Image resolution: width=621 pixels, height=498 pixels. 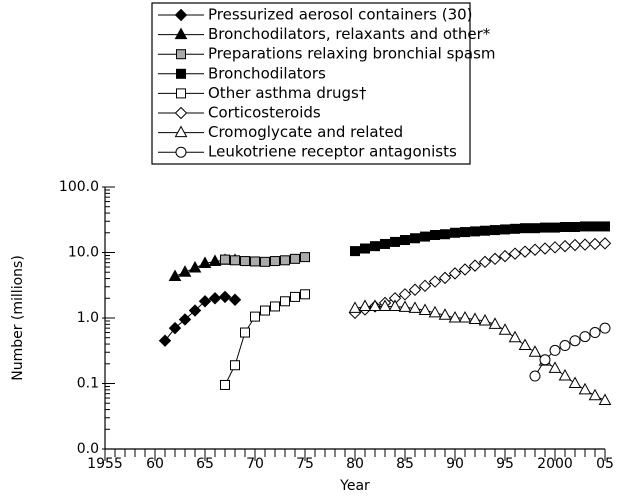 I want to click on x-tick-label: 80, so click(x=355, y=464).